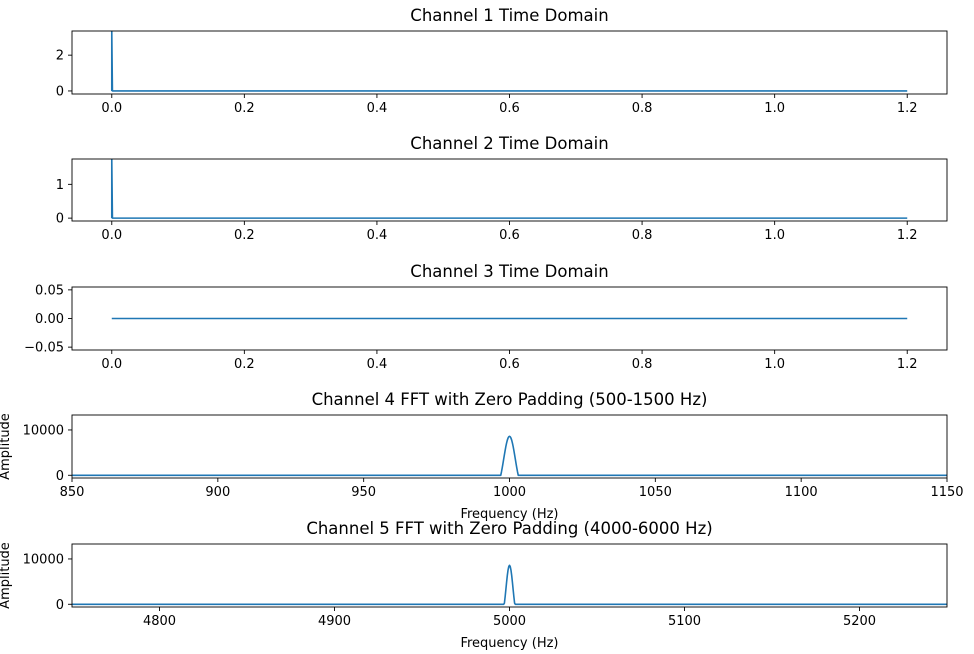  What do you see at coordinates (49, 319) in the screenshot?
I see `y-tick-label: 0.00` at bounding box center [49, 319].